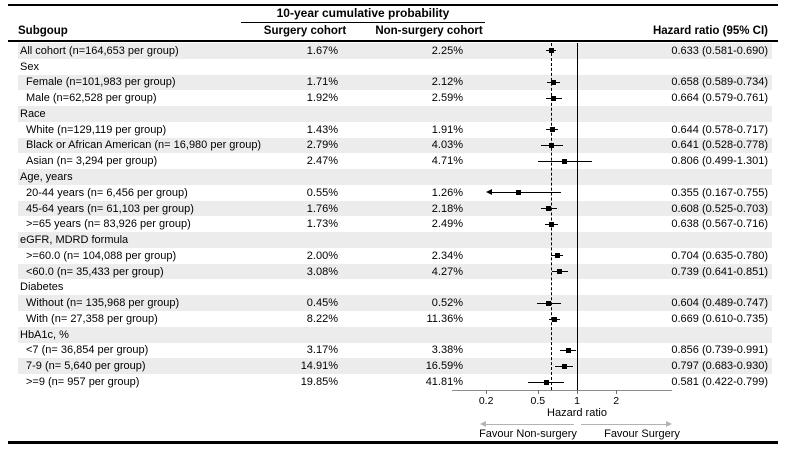 This screenshot has height=451, width=786. I want to click on nonsurgery-probability-value: 2.12%, so click(447, 82).